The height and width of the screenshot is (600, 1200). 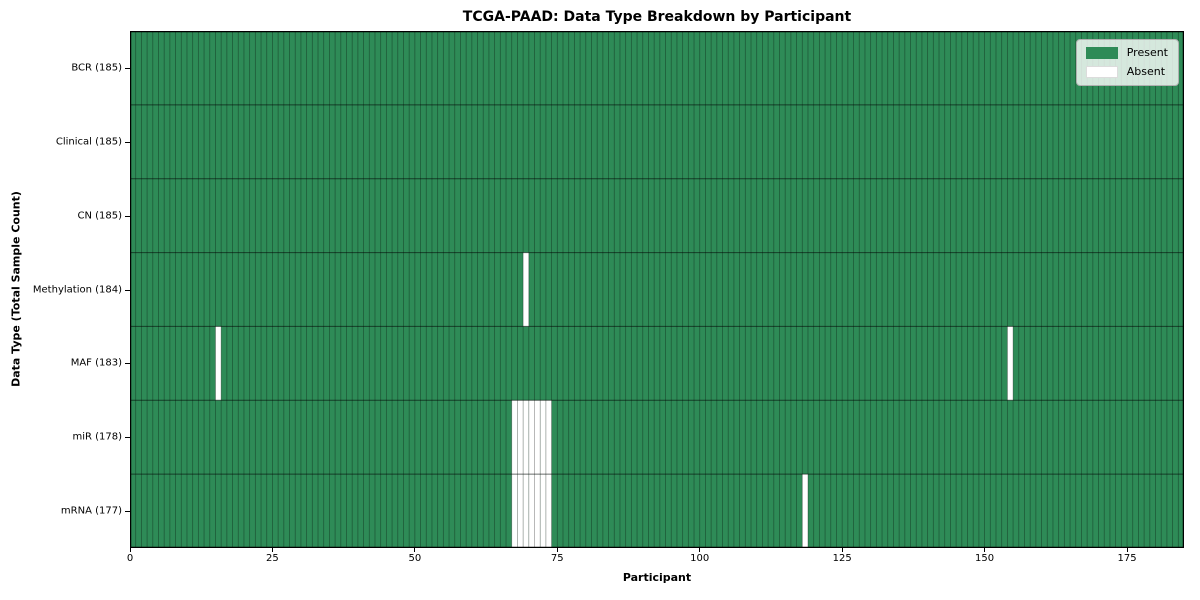 What do you see at coordinates (97, 437) in the screenshot?
I see `row-label-mir: miR (178)` at bounding box center [97, 437].